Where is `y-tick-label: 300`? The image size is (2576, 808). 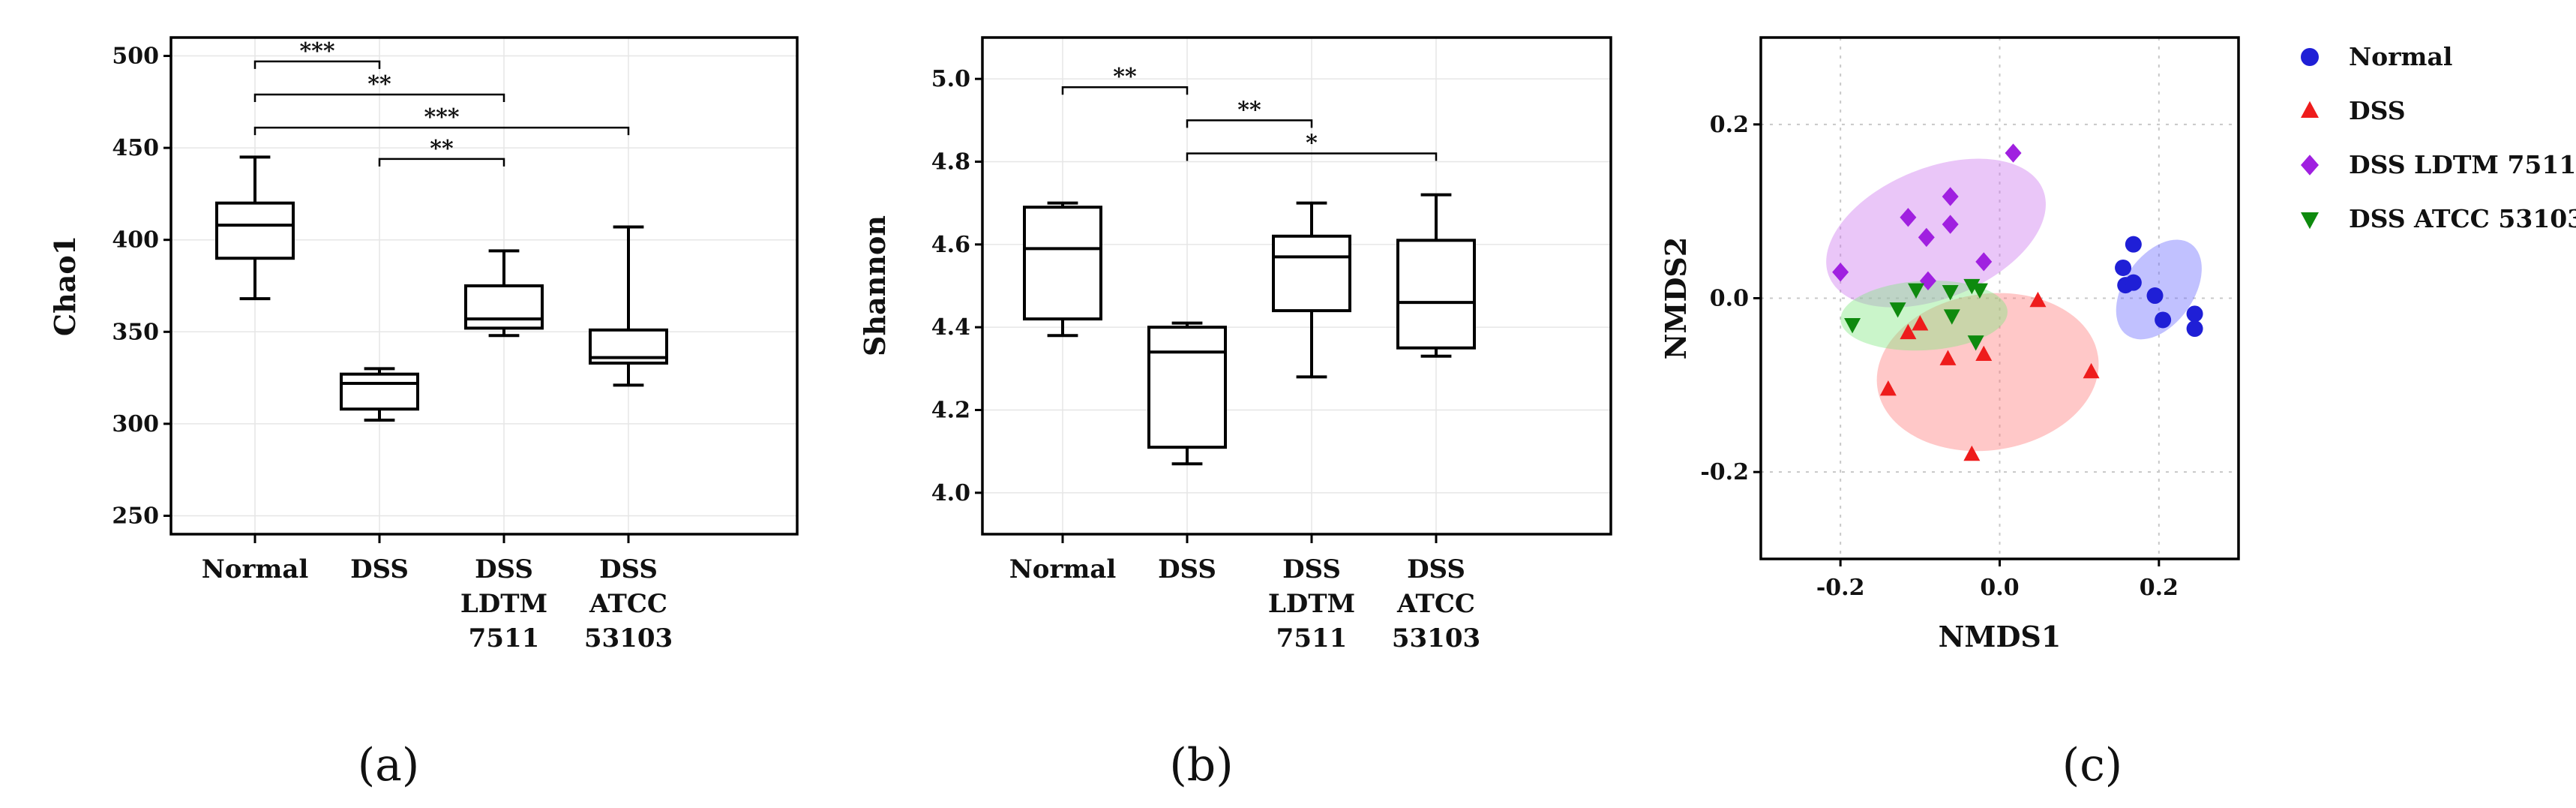
y-tick-label: 300 is located at coordinates (136, 424).